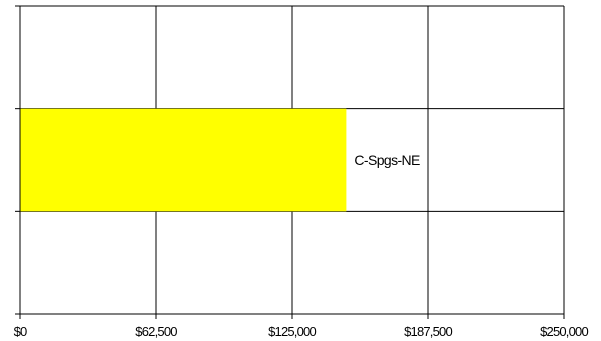 The width and height of the screenshot is (601, 341). What do you see at coordinates (564, 331) in the screenshot?
I see `x-tick-label: $250,000` at bounding box center [564, 331].